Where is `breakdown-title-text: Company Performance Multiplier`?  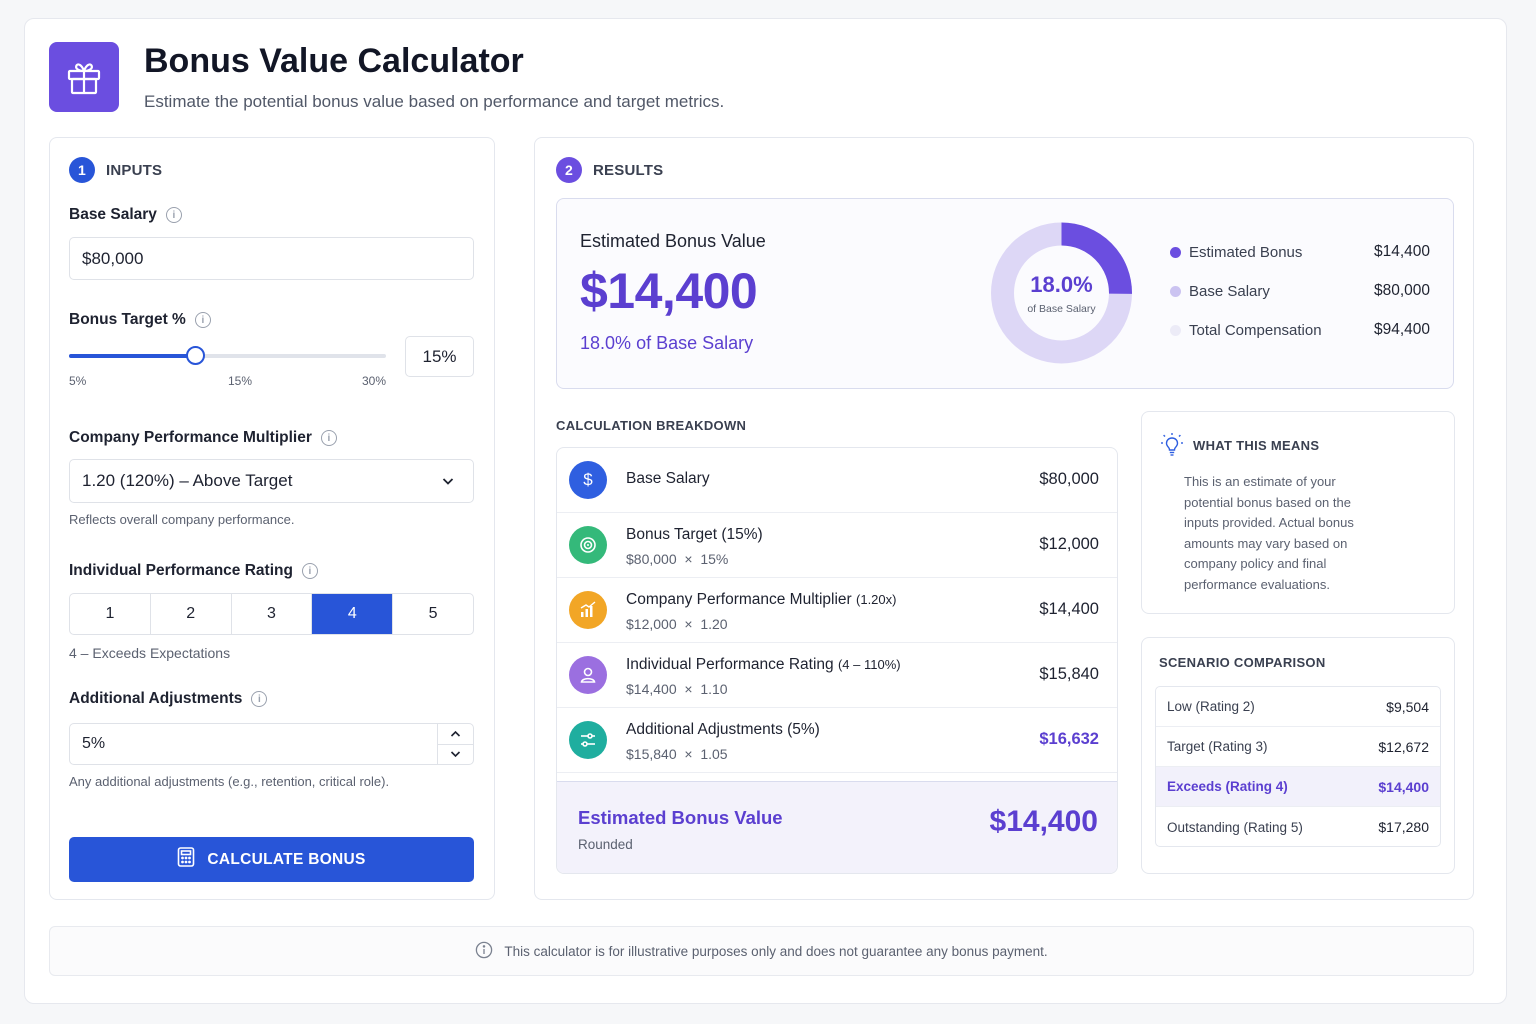
breakdown-title-text: Company Performance Multiplier is located at coordinates (739, 599).